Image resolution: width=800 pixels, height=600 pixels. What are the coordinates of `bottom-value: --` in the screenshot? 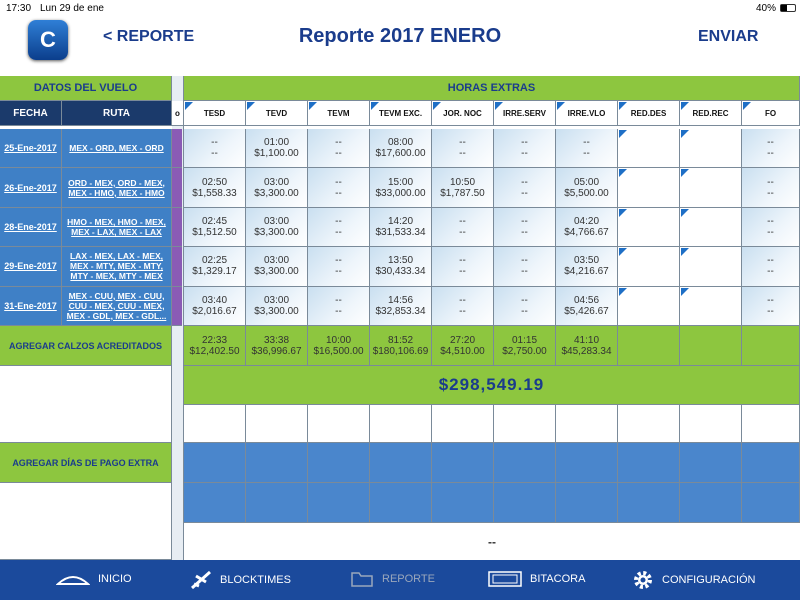 It's located at (492, 541).